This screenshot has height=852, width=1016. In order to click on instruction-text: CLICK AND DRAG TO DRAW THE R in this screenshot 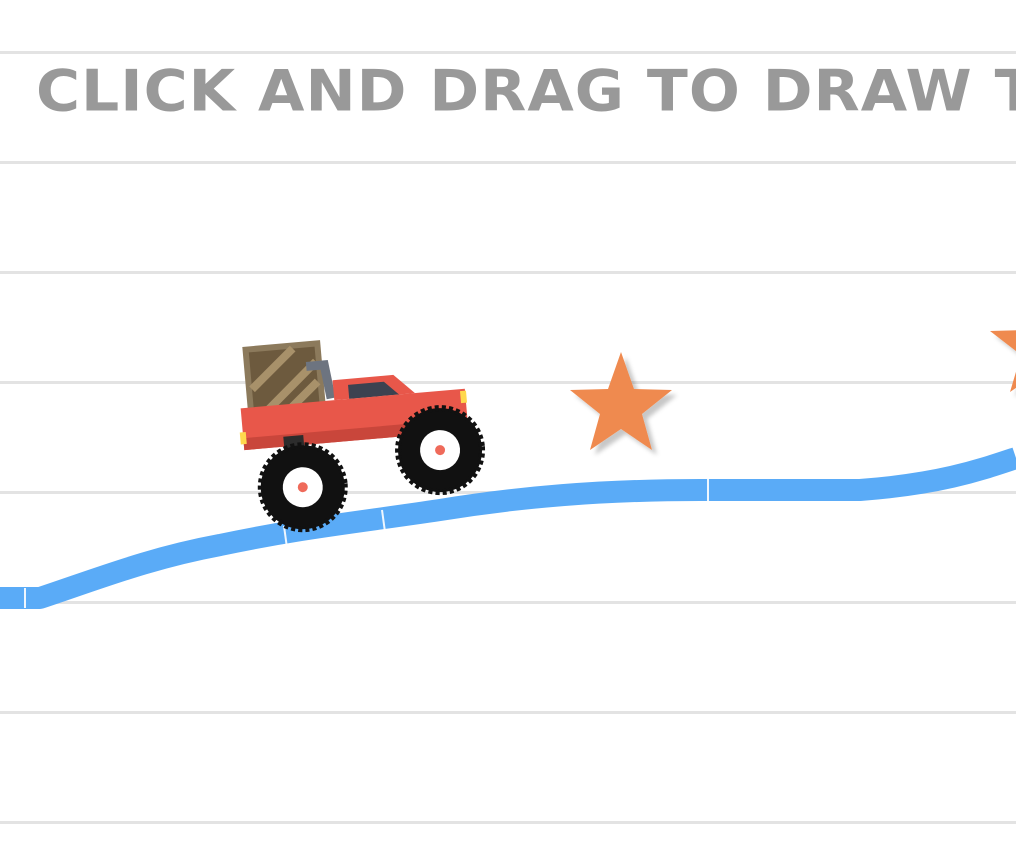, I will do `click(526, 91)`.